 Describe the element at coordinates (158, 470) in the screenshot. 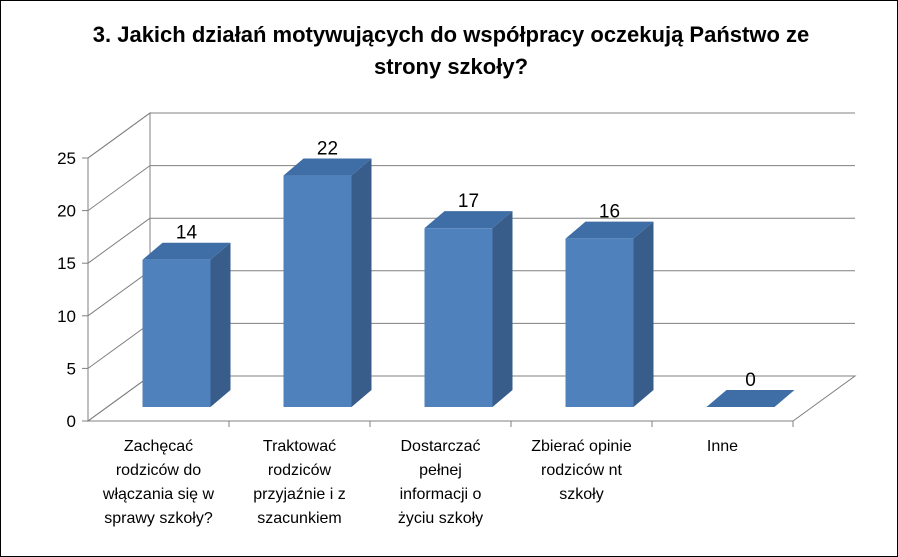

I see `category-label-line: rodziców do` at that location.